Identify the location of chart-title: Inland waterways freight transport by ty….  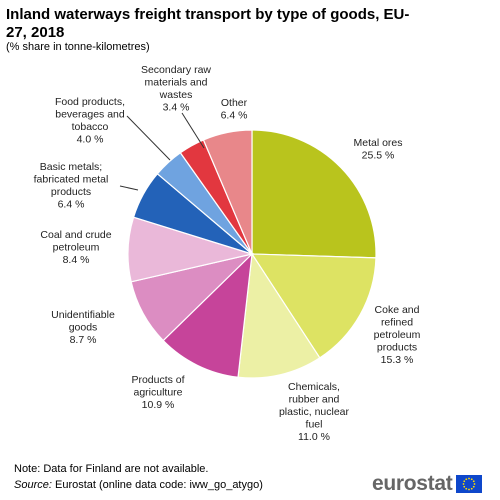
(208, 23).